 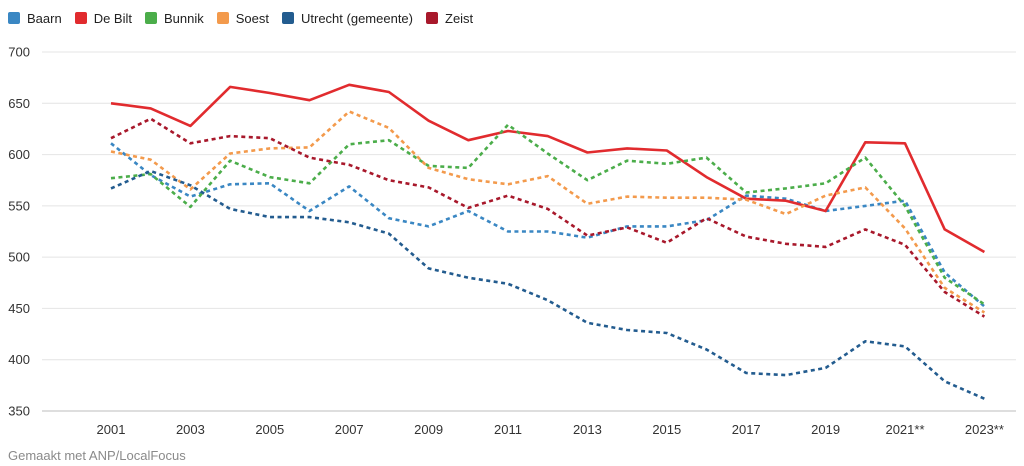 I want to click on source-credit: Gemaakt met ANP/LocalFocus, so click(x=97, y=455).